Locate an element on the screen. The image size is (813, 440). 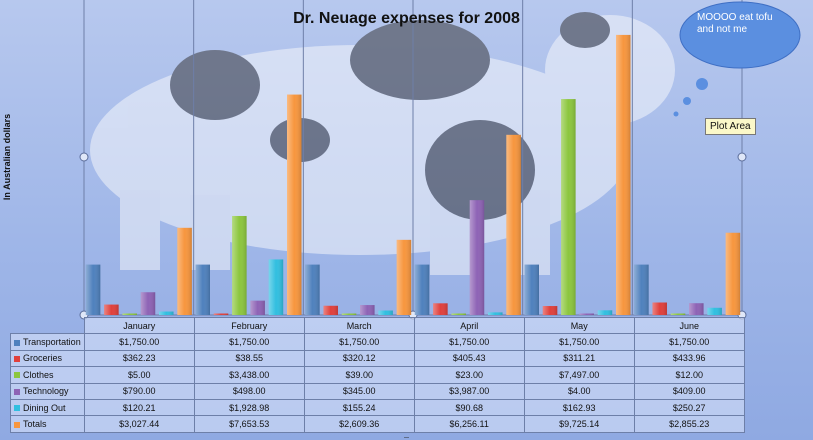
table-cell: $1,928.98 is located at coordinates (249, 407).